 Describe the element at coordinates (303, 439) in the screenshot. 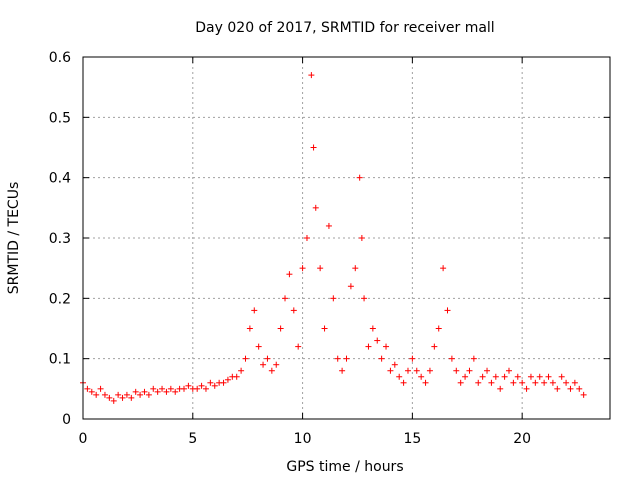

I see `x-tick-label: 10` at that location.